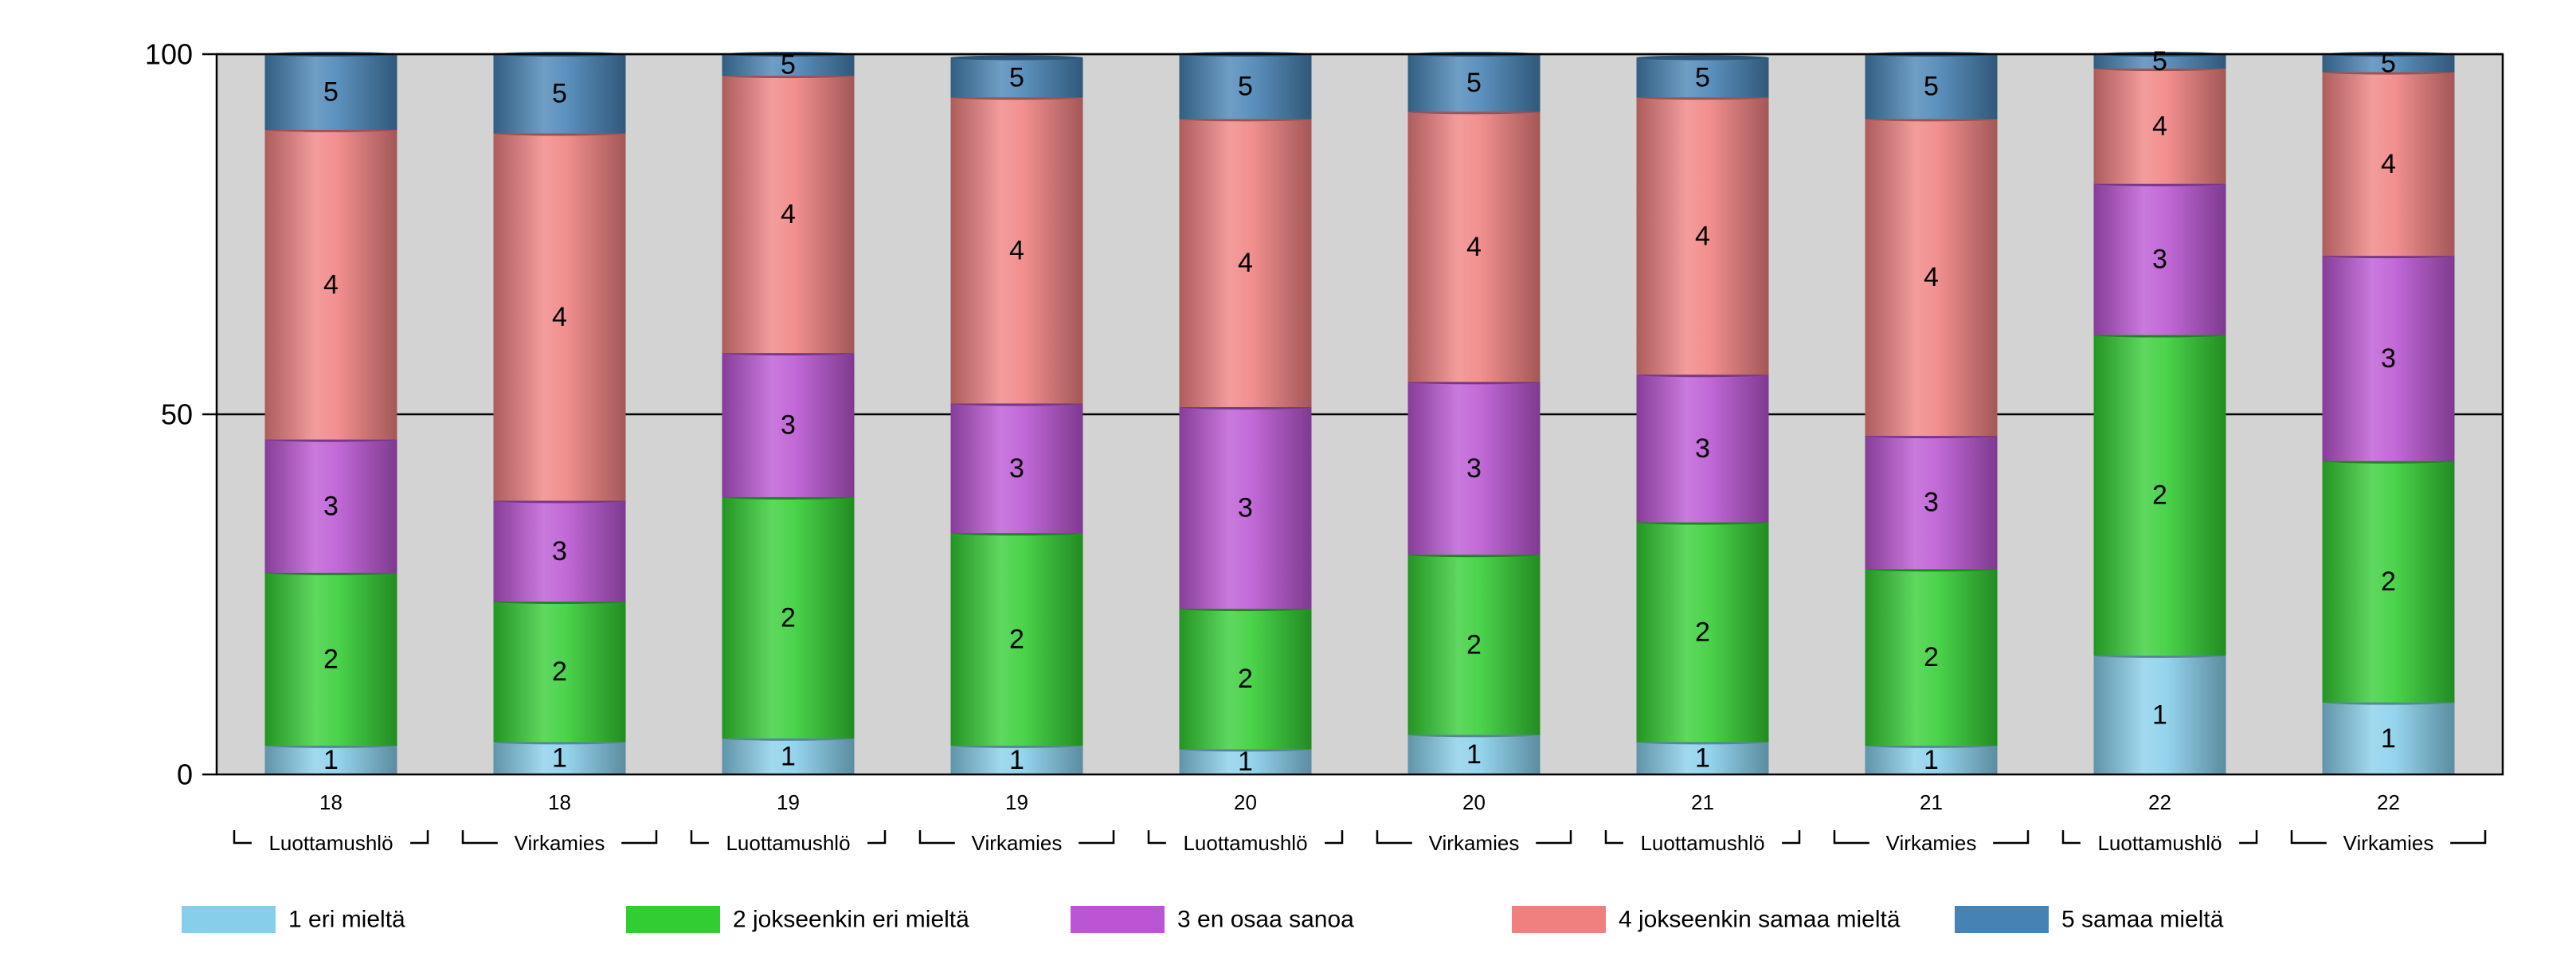 This screenshot has width=2576, height=980. Describe the element at coordinates (559, 802) in the screenshot. I see `x-tick-label: 18` at that location.